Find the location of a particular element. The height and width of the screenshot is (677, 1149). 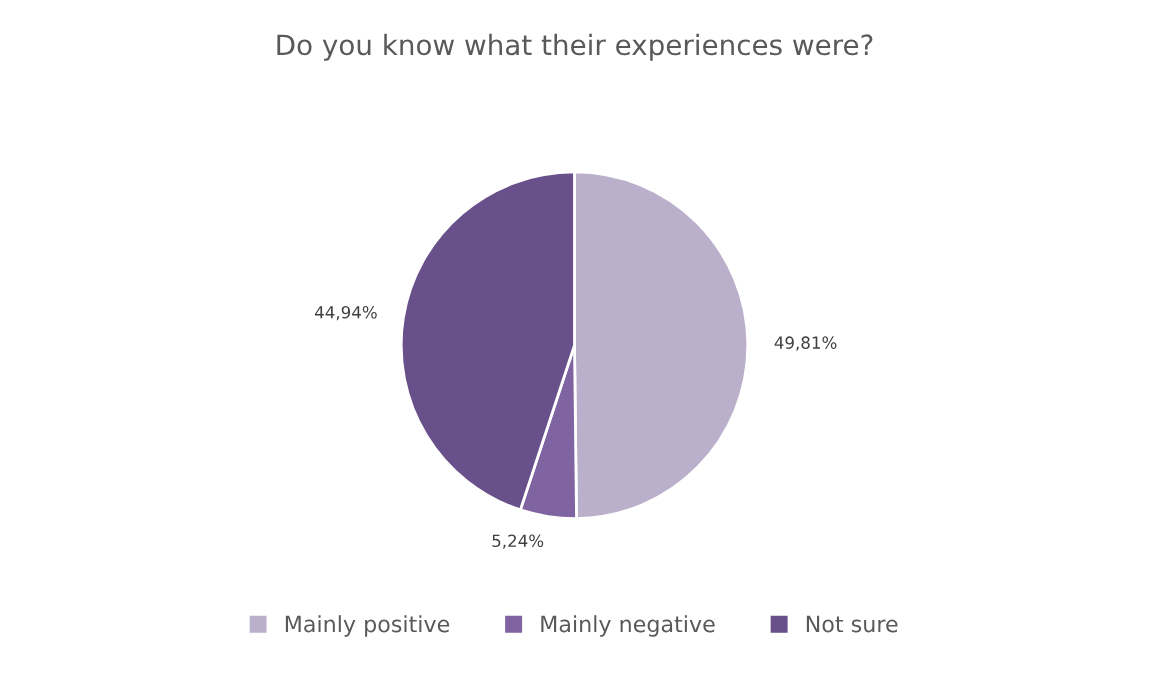

legend-label: Not sure is located at coordinates (852, 624).